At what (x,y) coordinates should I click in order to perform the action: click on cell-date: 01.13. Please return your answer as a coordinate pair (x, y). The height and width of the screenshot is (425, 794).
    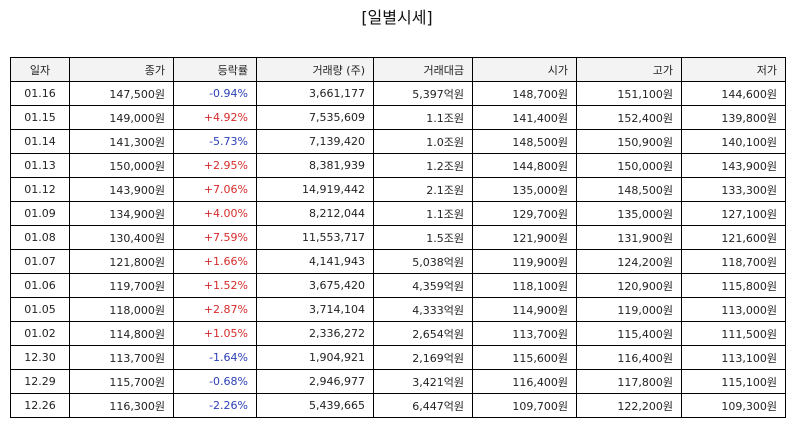
    Looking at the image, I should click on (40, 165).